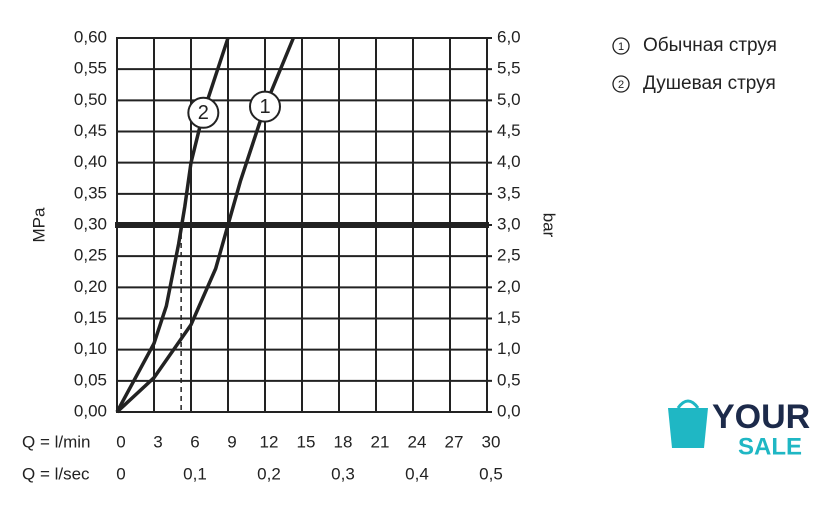 The height and width of the screenshot is (511, 840). Describe the element at coordinates (710, 45) in the screenshot. I see `legend-label: Обычная струя` at that location.